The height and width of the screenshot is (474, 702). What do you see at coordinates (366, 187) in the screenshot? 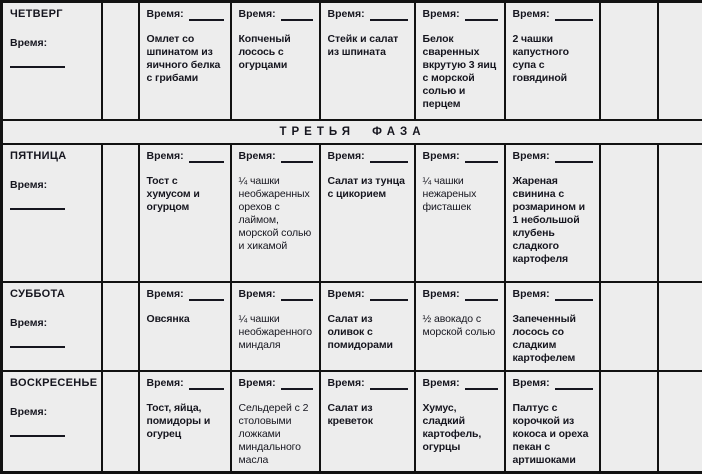
I see `meal-text: Салат из тунца с цикорием` at bounding box center [366, 187].